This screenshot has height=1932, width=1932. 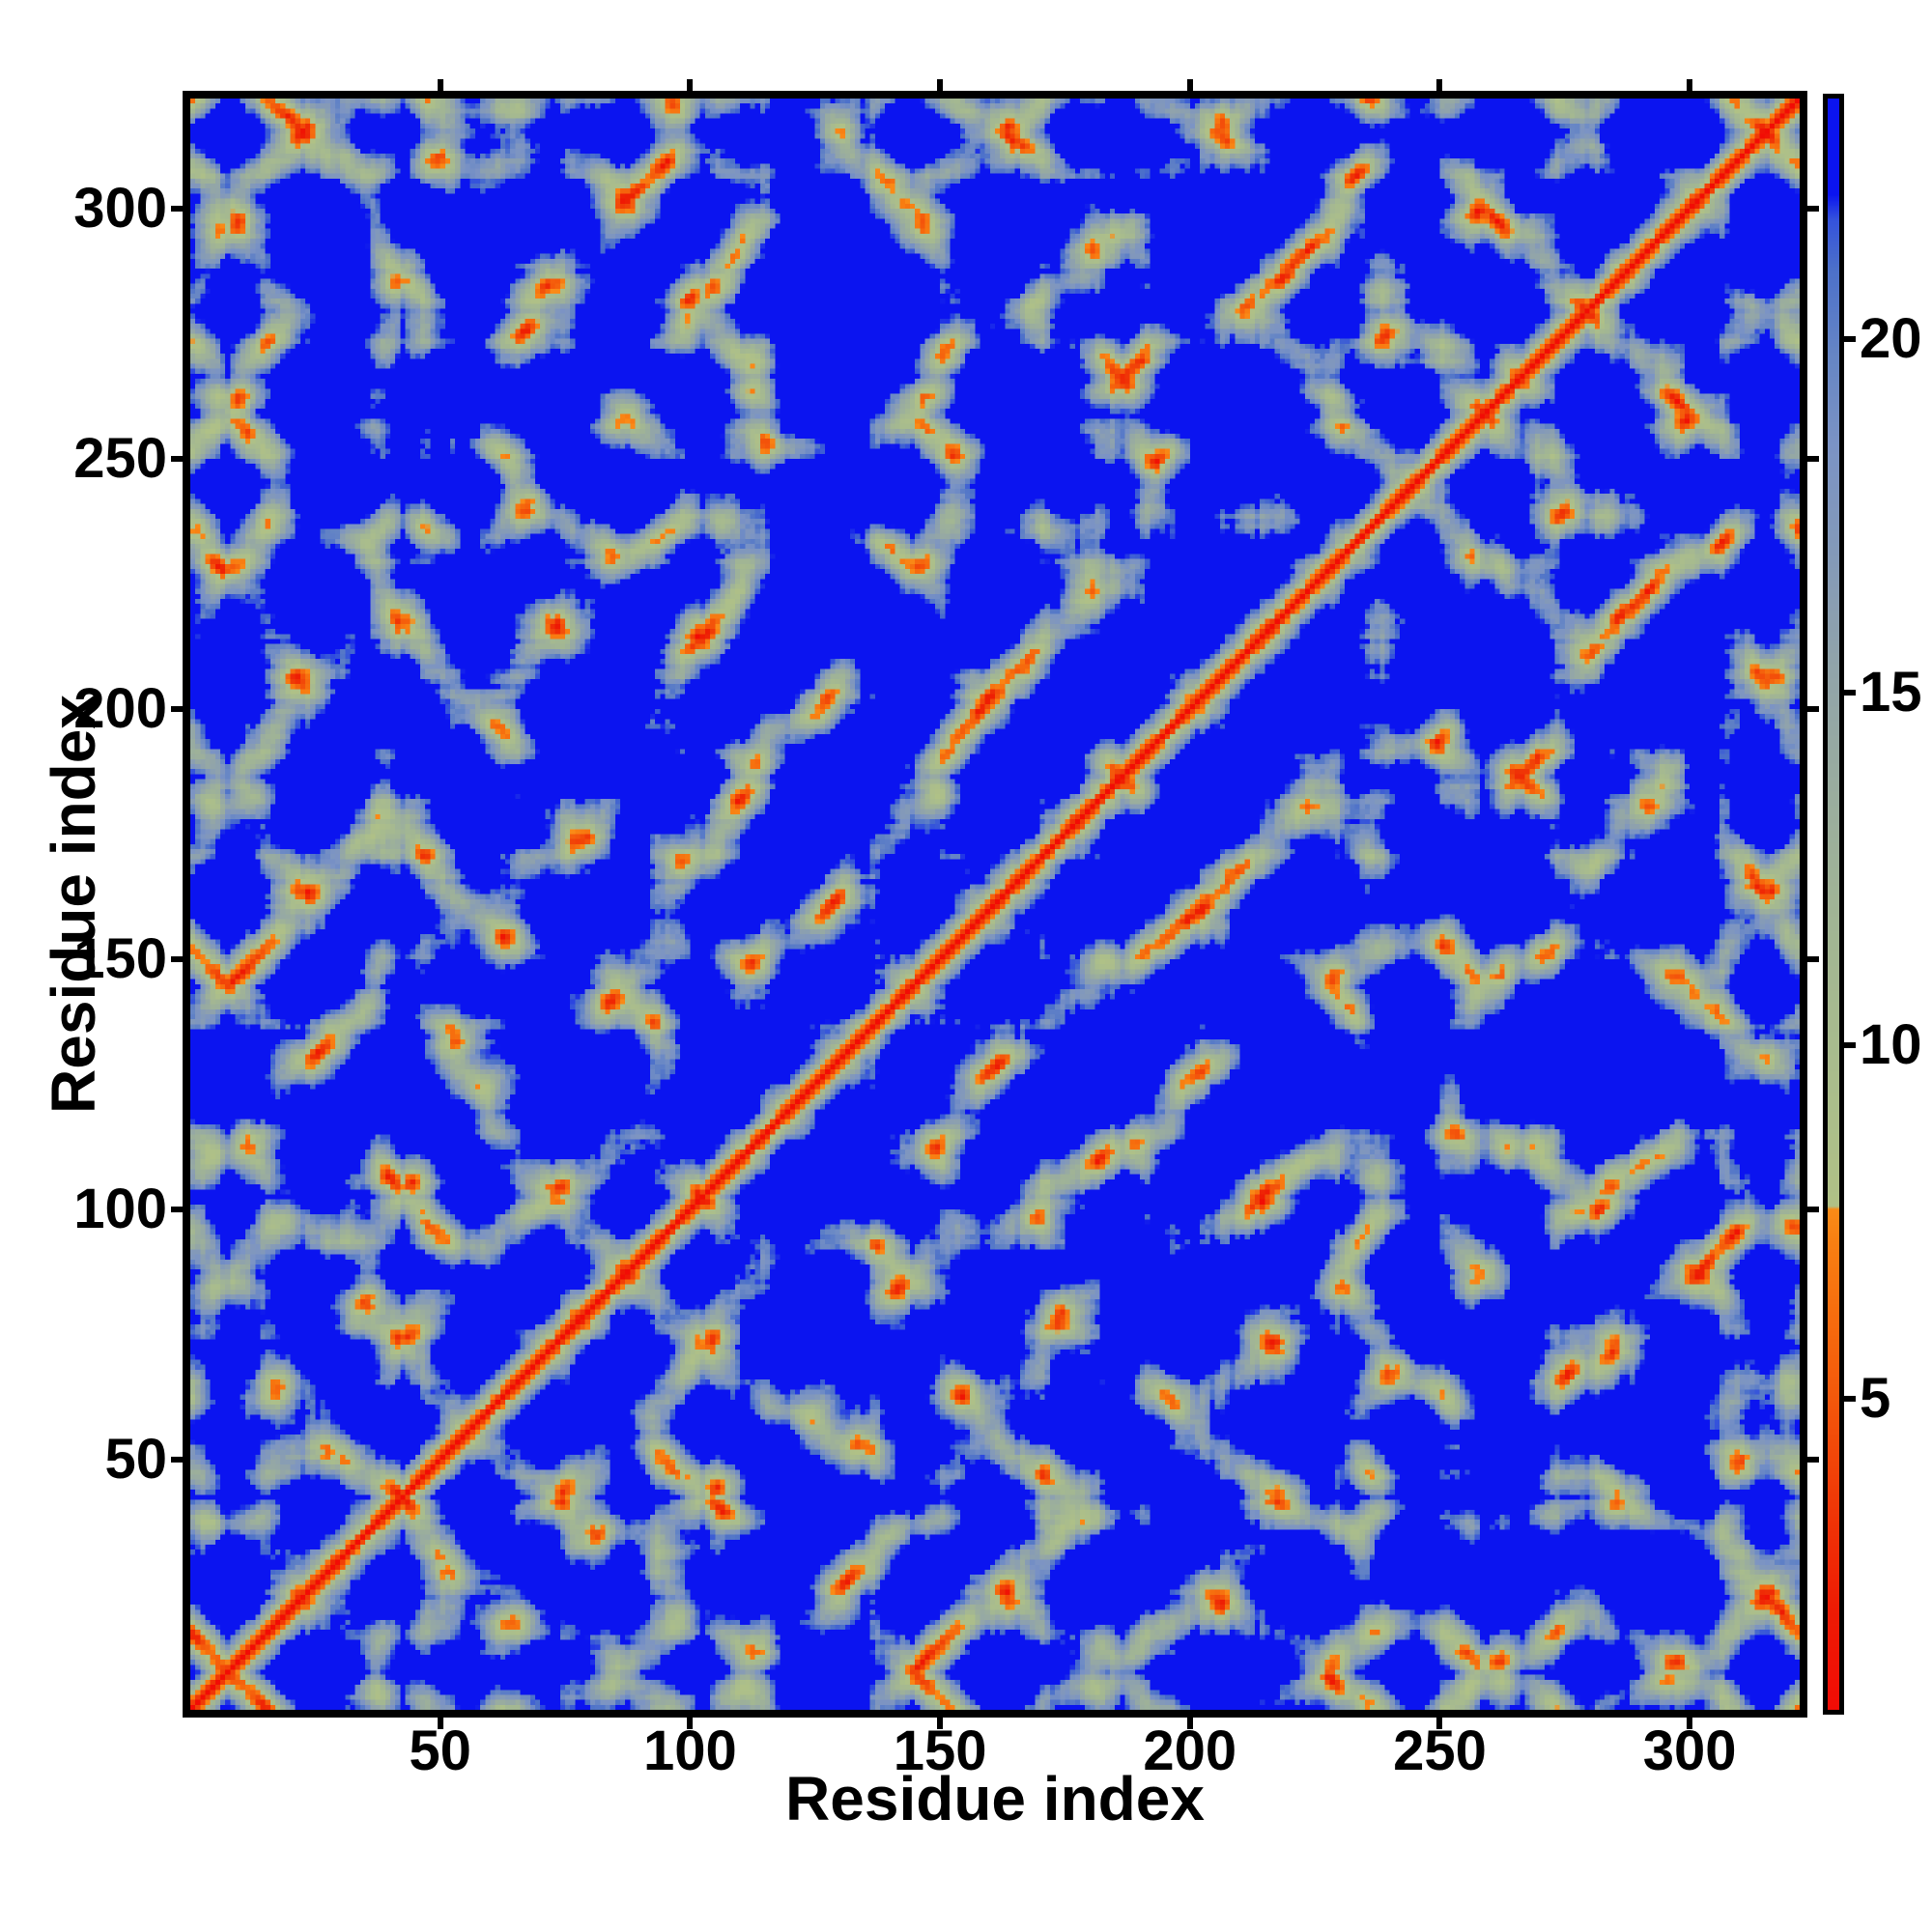 I want to click on y-axis-label: Residue index, so click(x=73, y=904).